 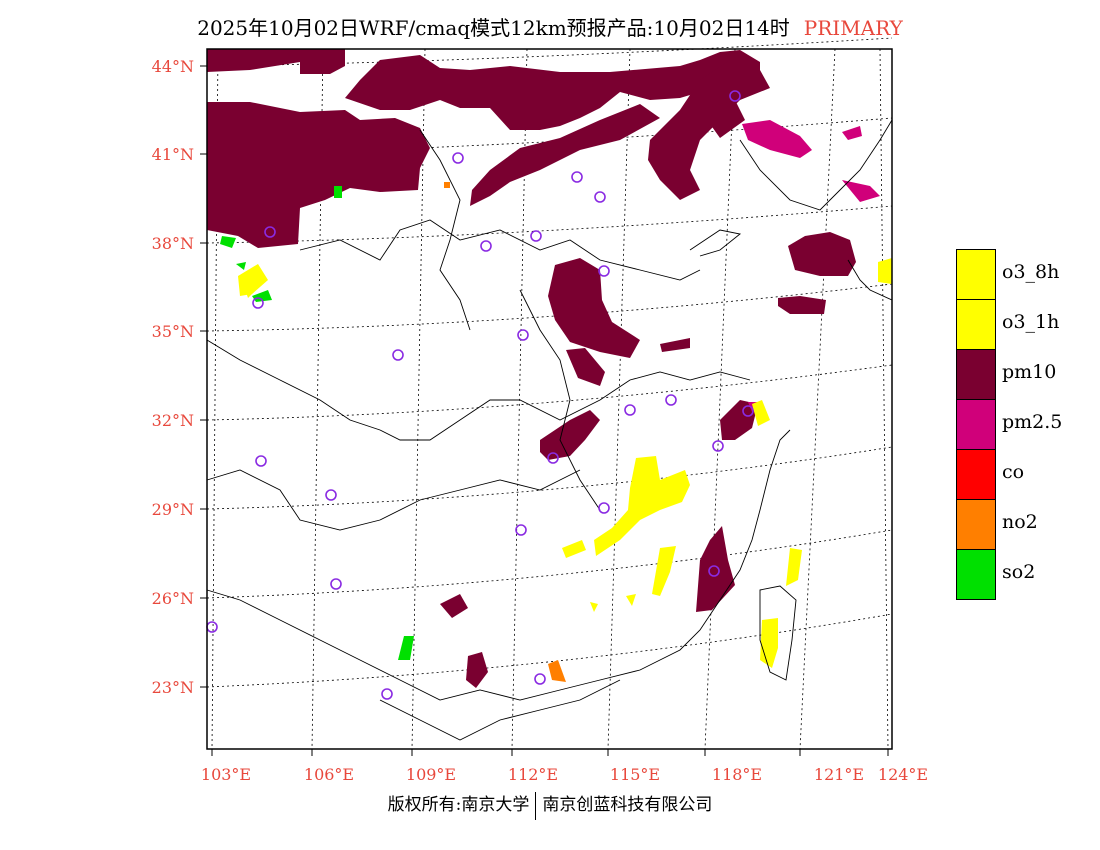 I want to click on lon-label: 112°E, so click(x=533, y=774).